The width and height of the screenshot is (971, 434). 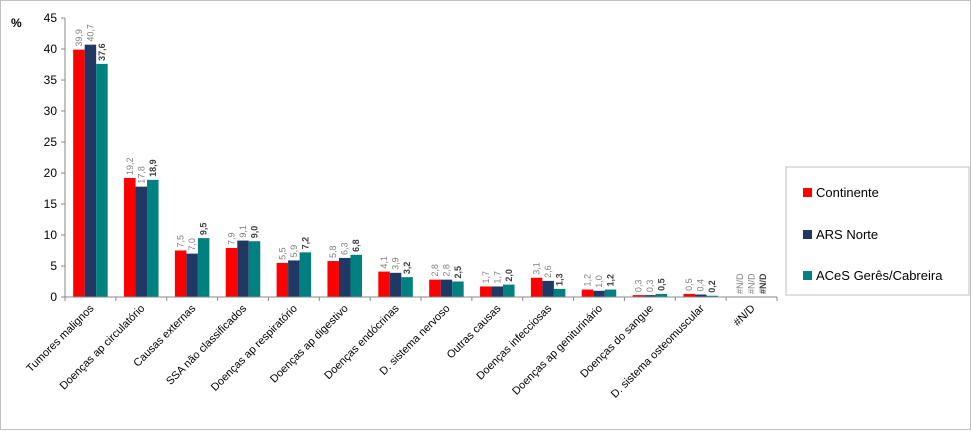 I want to click on data-label: 6,3, so click(x=345, y=248).